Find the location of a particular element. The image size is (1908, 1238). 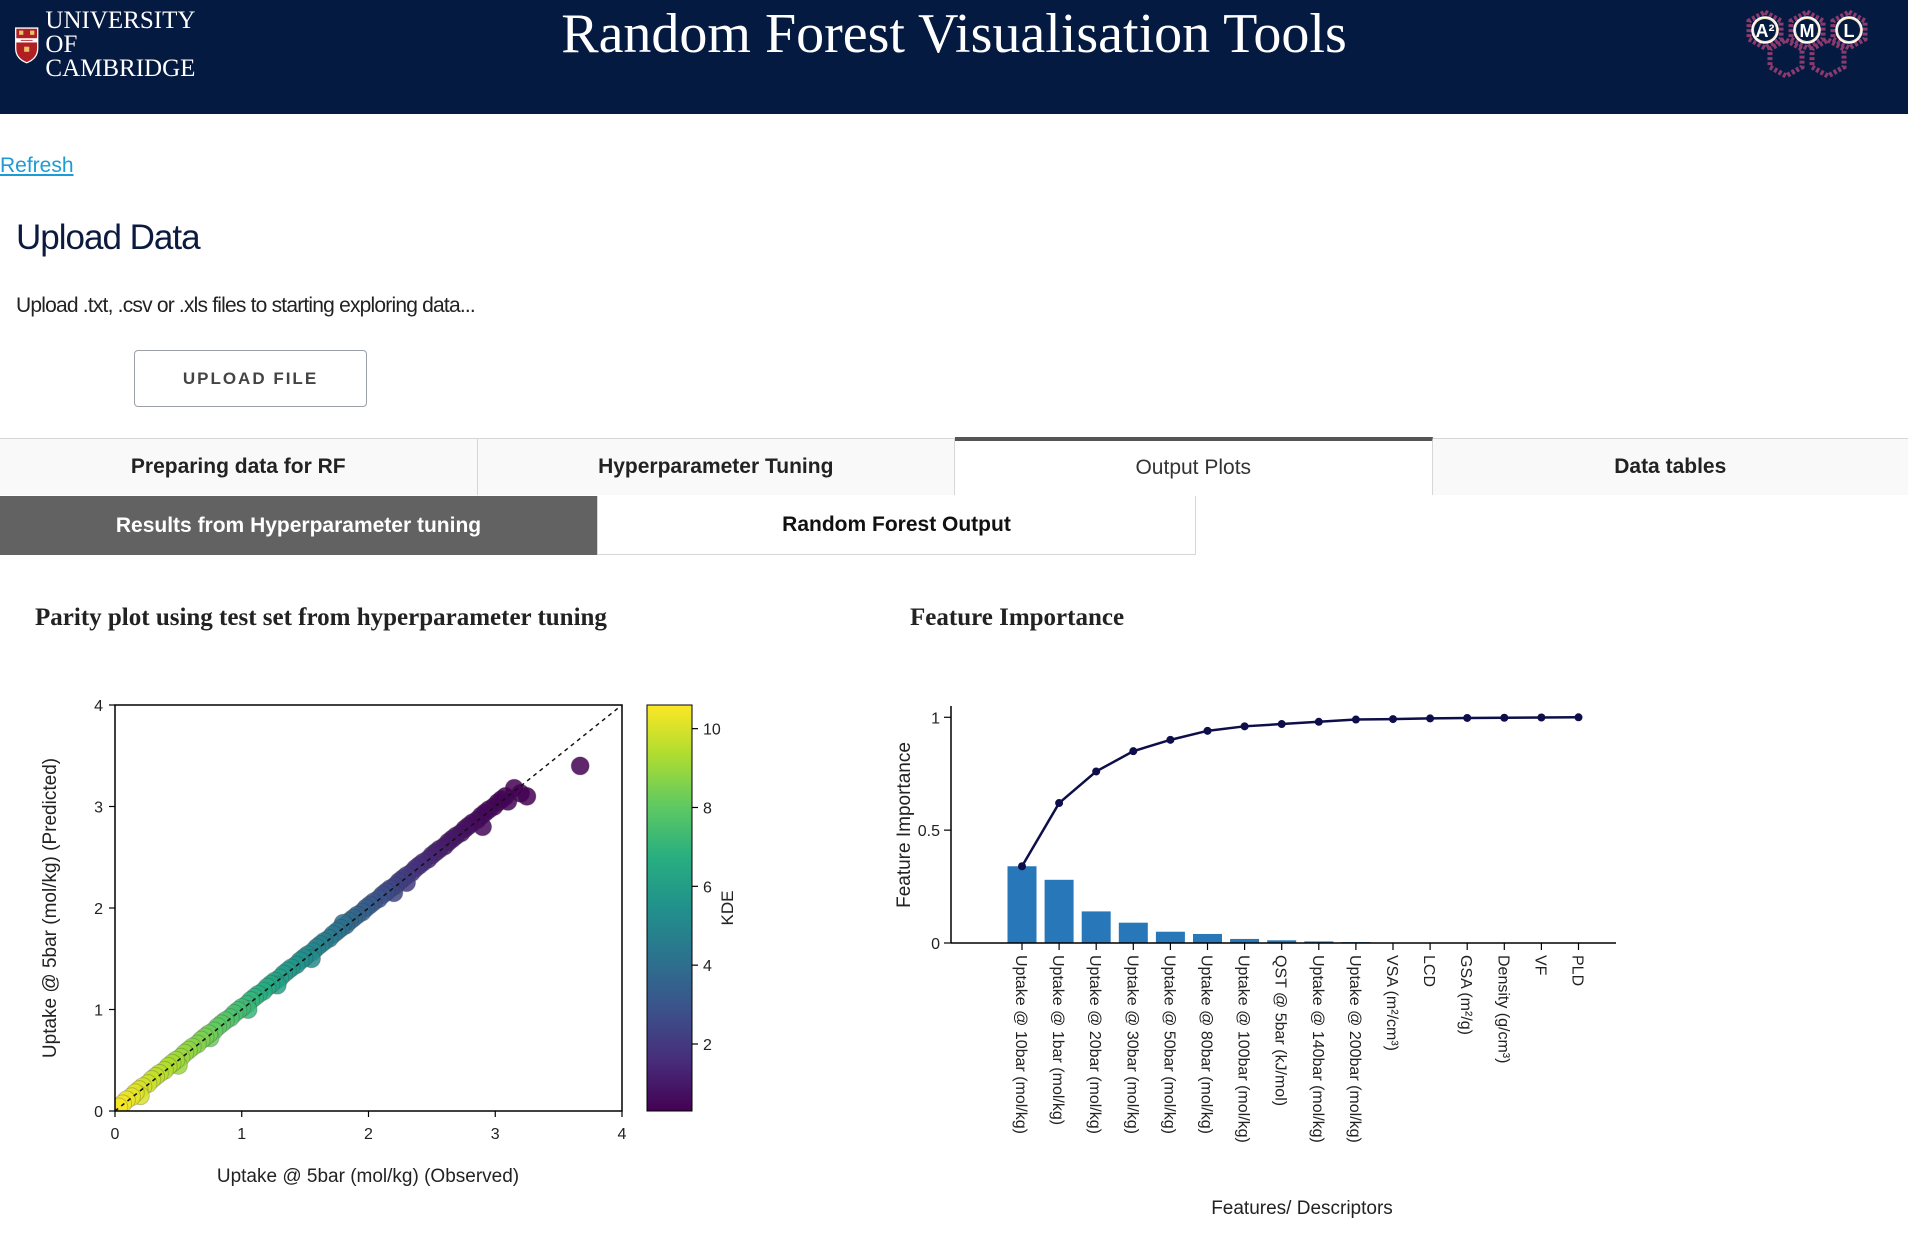

fi-y-axis-label: Feature Importance is located at coordinates (904, 825).